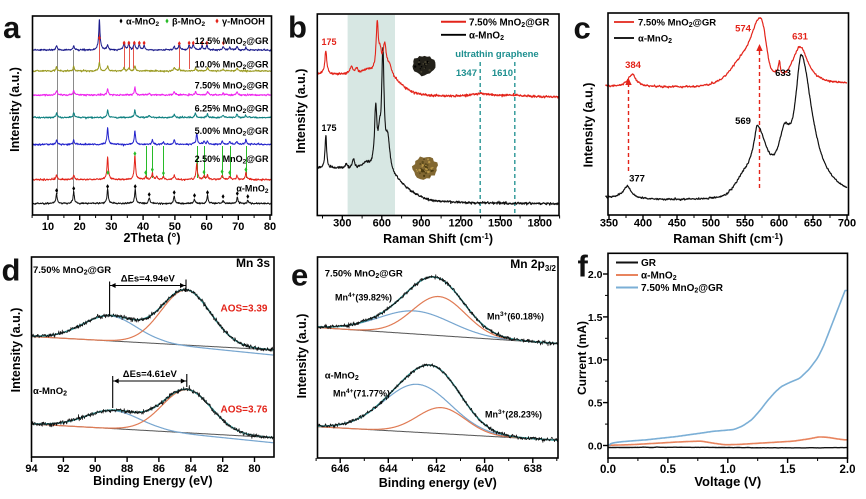  Describe the element at coordinates (583, 266) in the screenshot. I see `svg-text: f` at that location.